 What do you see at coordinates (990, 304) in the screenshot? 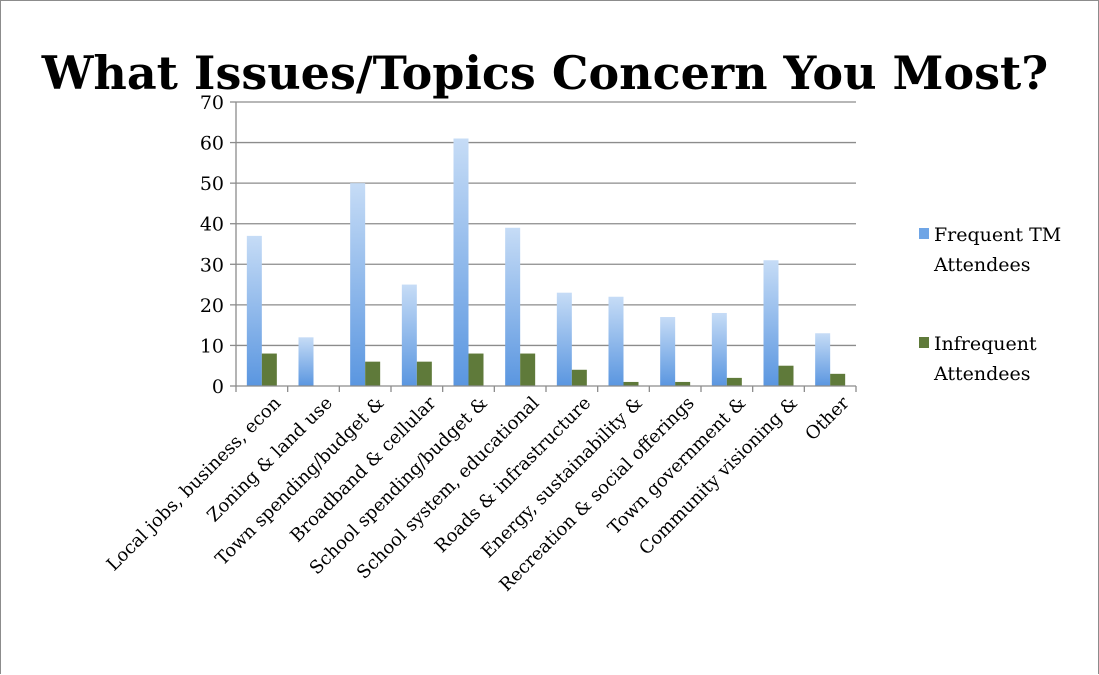
I see `legend: Frequent TM Attendees Infrequent Attendees` at bounding box center [990, 304].